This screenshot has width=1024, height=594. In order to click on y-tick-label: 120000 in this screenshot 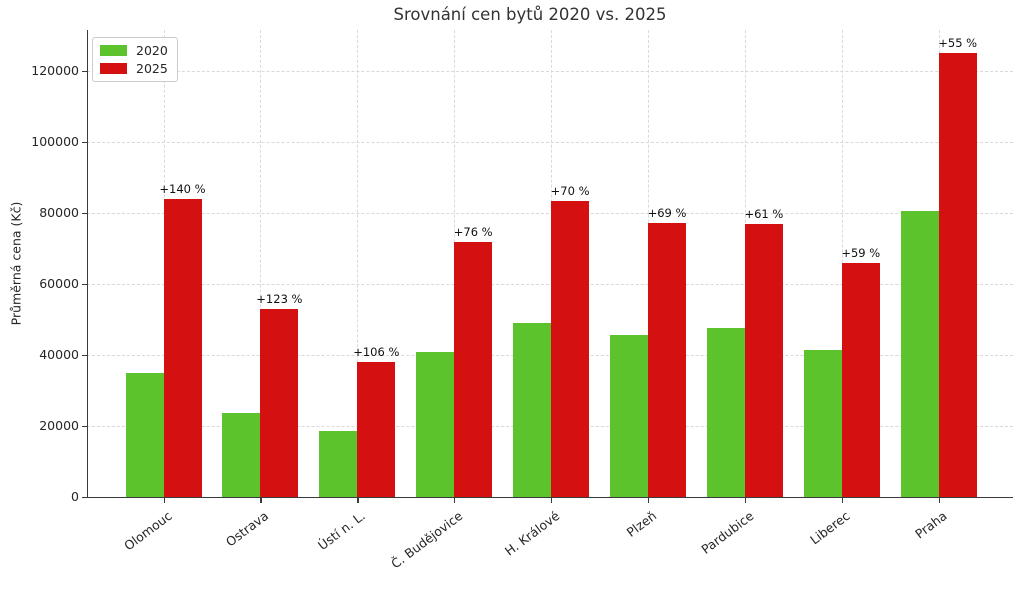, I will do `click(55, 70)`.